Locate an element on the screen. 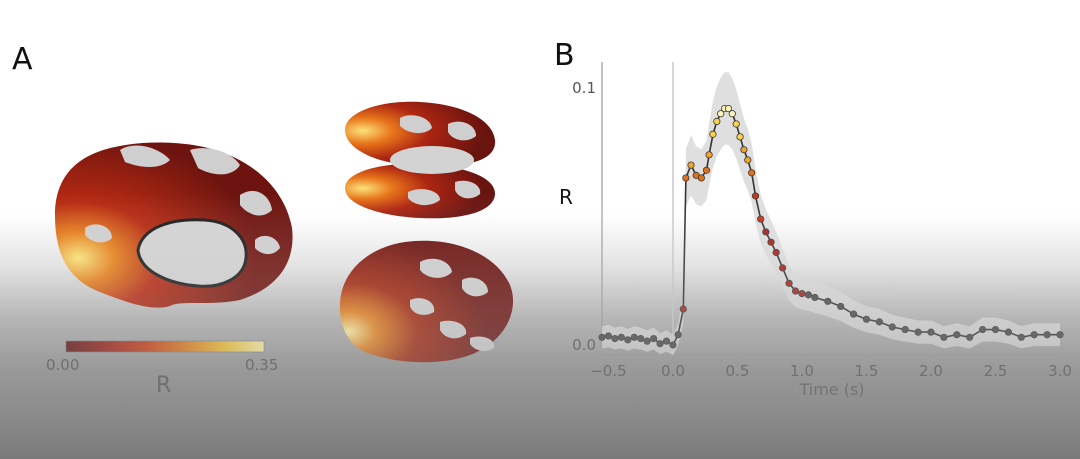 This screenshot has height=459, width=1080. colorbar-max-label: 0.35 is located at coordinates (262, 365).